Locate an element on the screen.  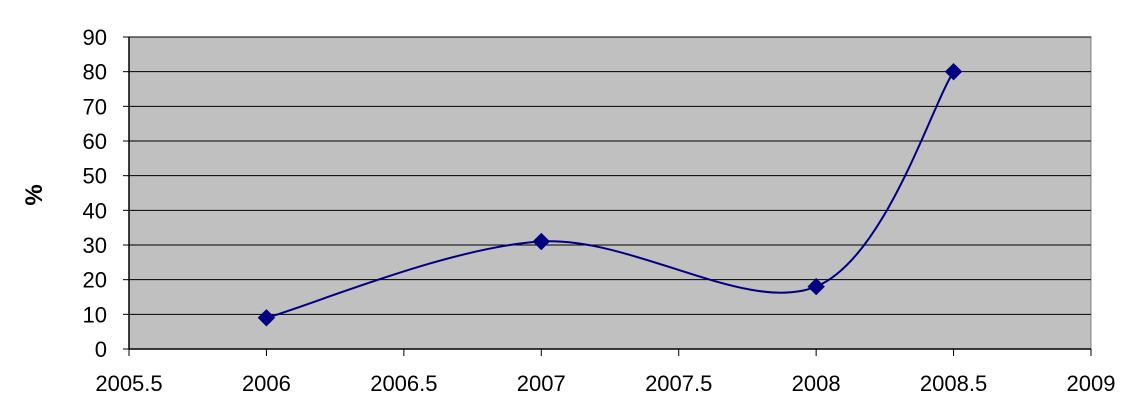
x-tick-labels: 2005.5 2006 2006.5 2007 2007.5 2008 2008.5 2009 is located at coordinates (605, 383).